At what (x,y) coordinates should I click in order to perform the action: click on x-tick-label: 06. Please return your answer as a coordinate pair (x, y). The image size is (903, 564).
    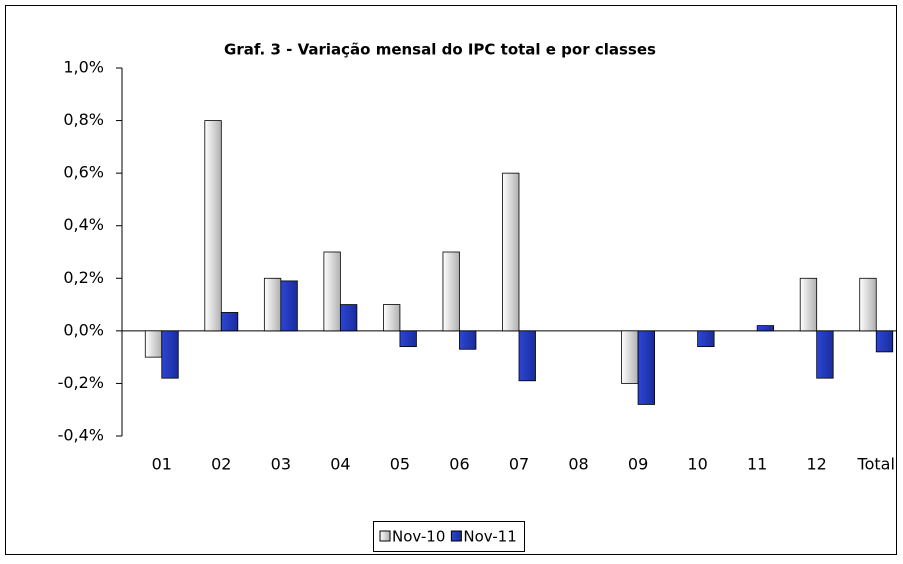
    Looking at the image, I should click on (459, 464).